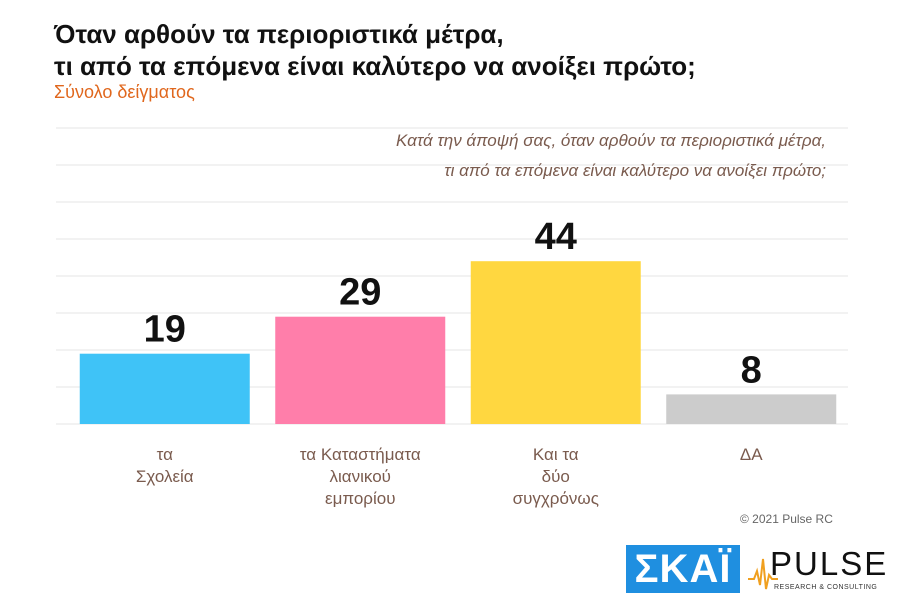 This screenshot has width=900, height=604. What do you see at coordinates (360, 293) in the screenshot?
I see `value-label-2: 29` at bounding box center [360, 293].